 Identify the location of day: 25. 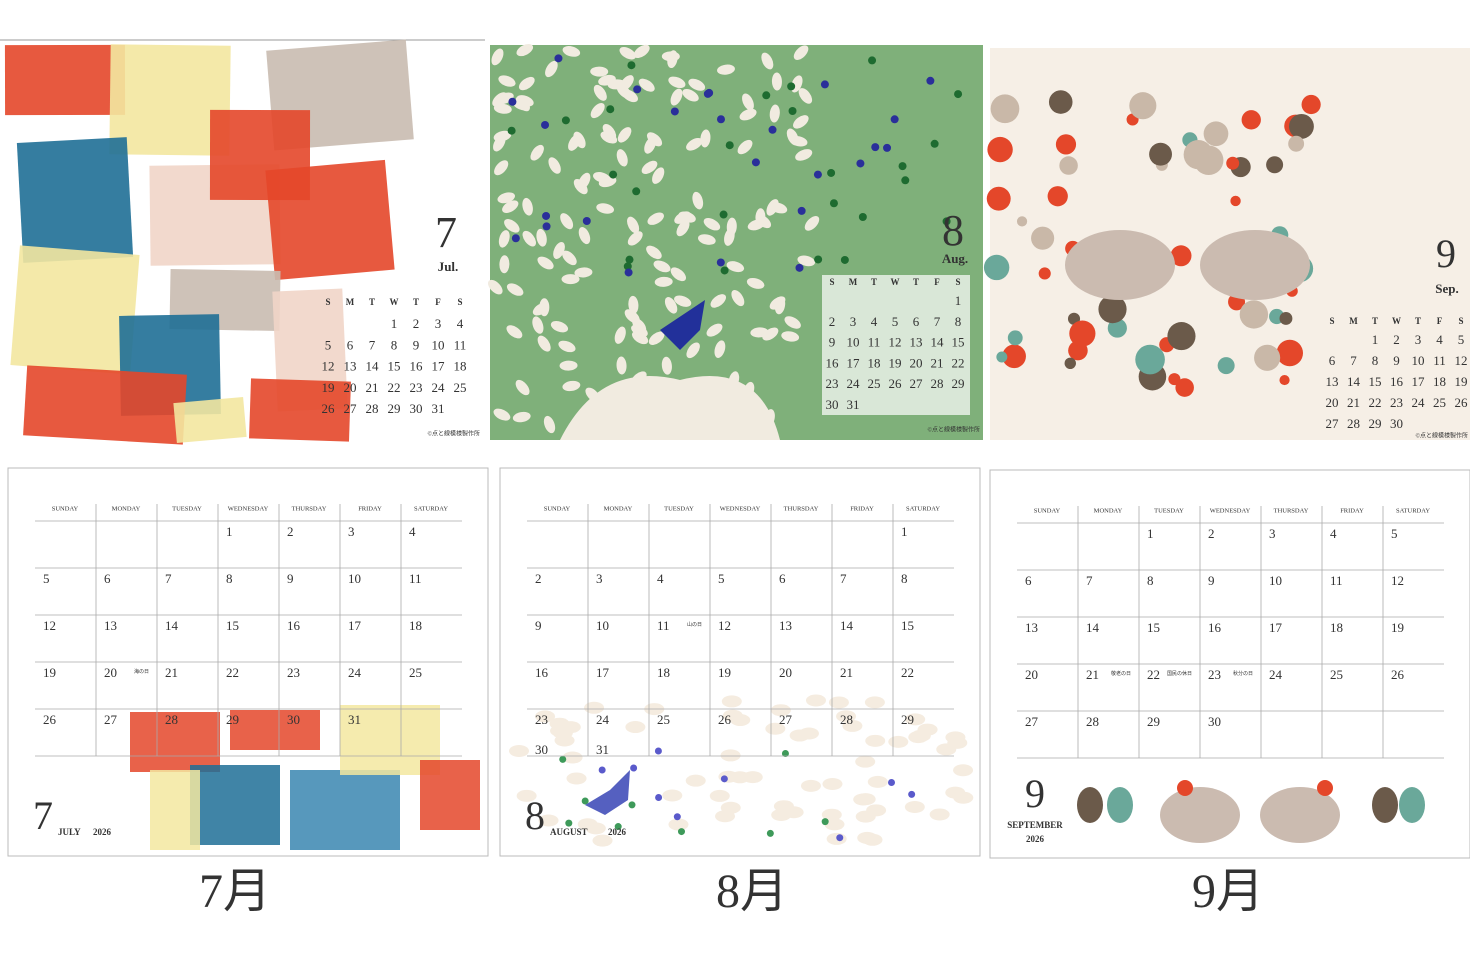
(1336, 674).